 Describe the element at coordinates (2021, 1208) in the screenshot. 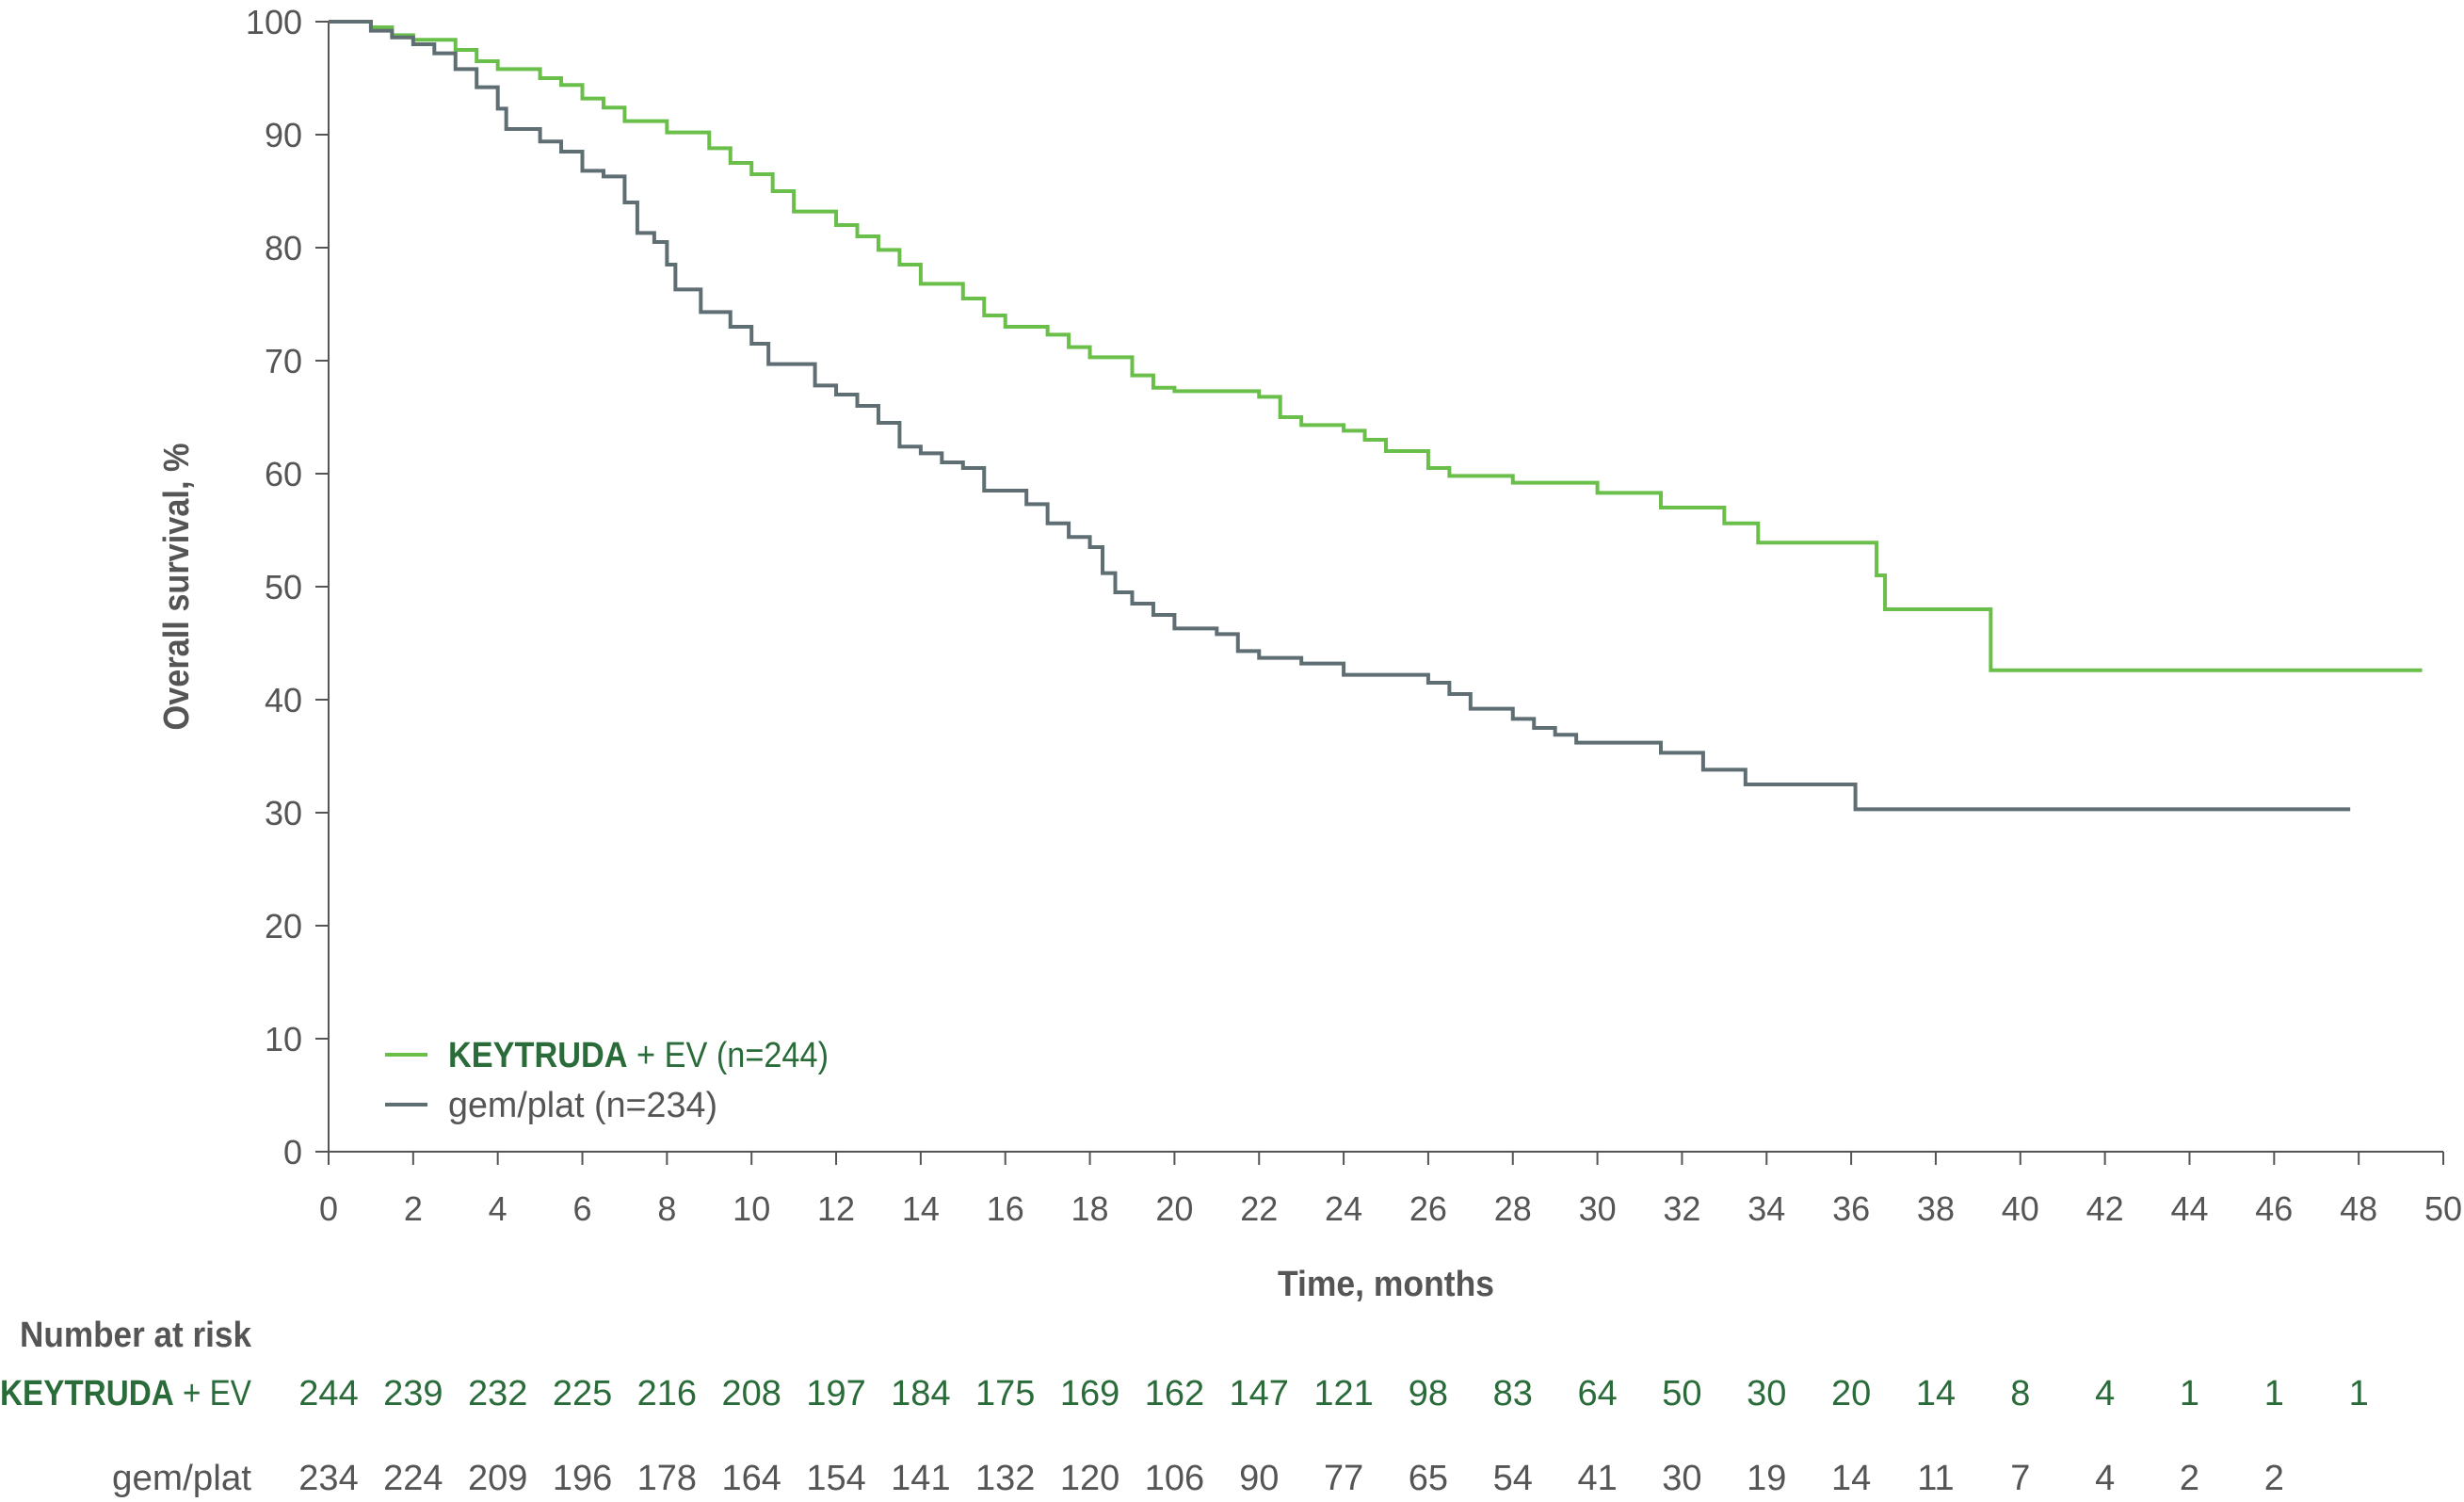

I see `x-tick-label: 40` at that location.